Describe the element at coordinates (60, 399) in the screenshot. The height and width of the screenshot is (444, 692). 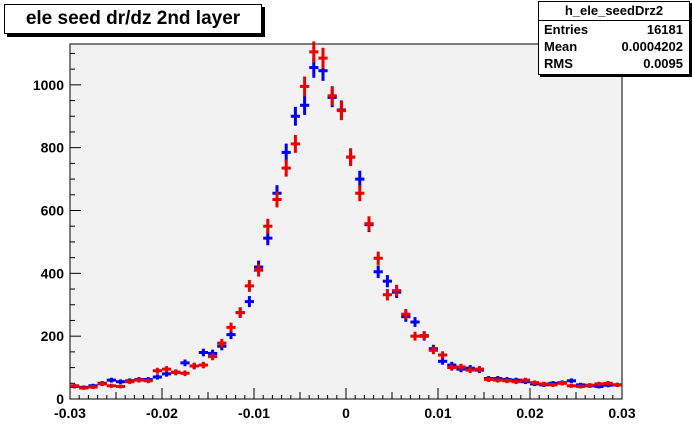
I see `y-tick-label: 0` at that location.